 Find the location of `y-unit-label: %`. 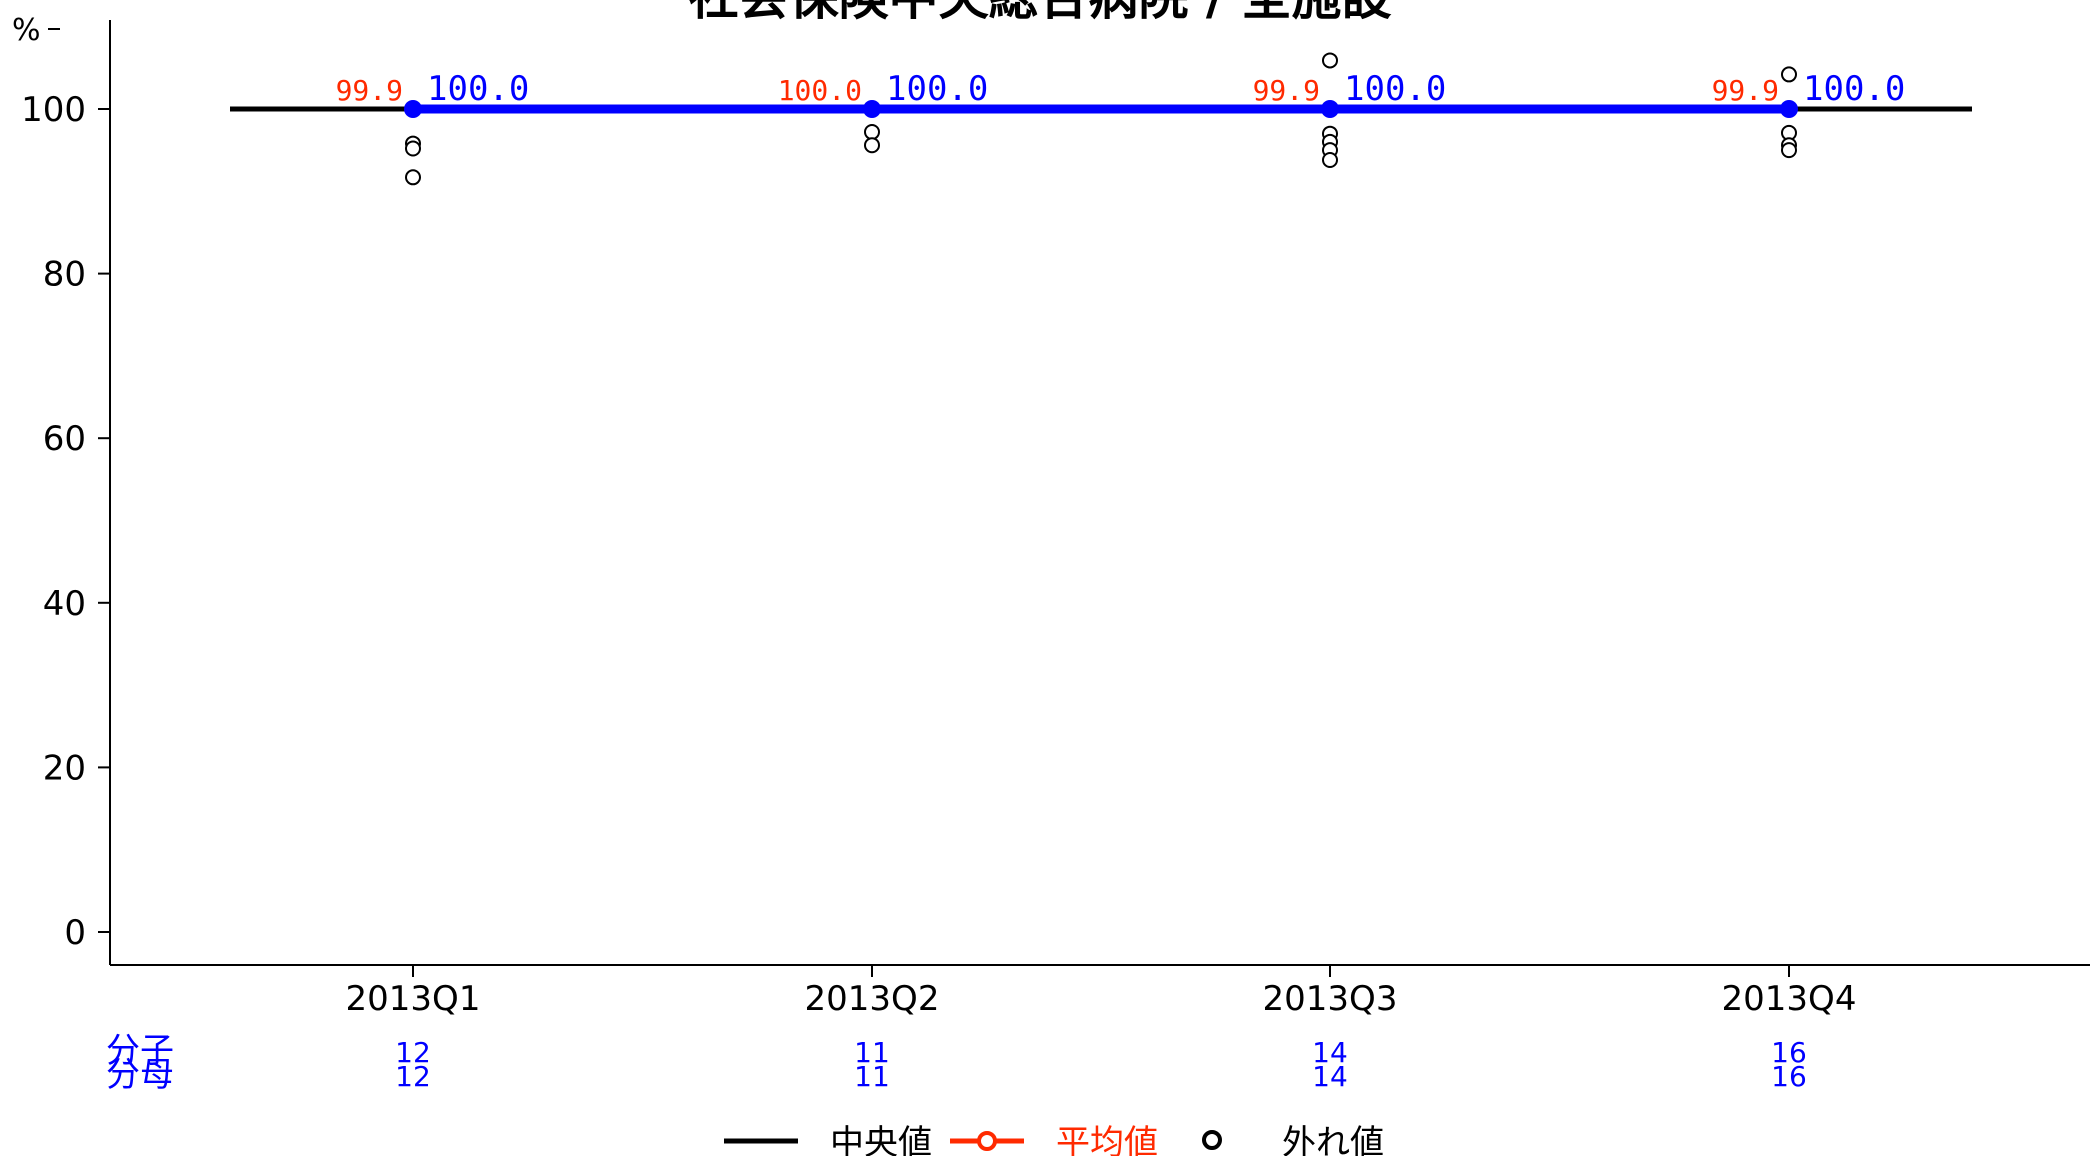

y-unit-label: % is located at coordinates (26, 30).